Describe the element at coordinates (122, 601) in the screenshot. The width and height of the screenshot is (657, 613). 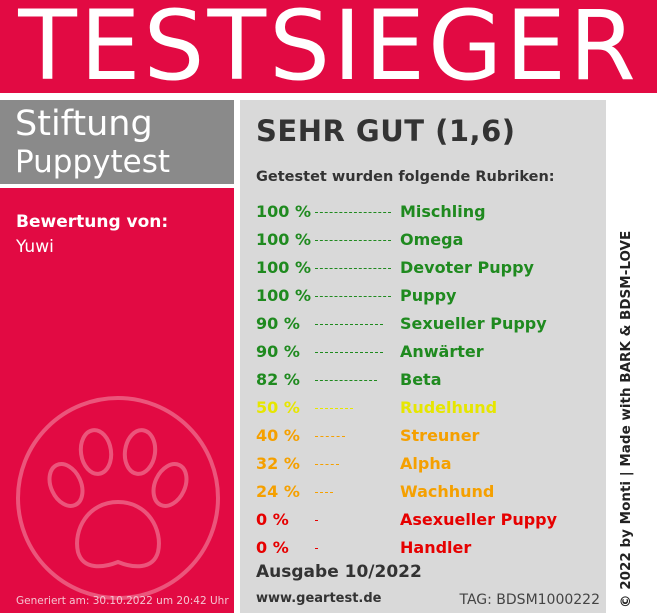
I see `generated-timestamp: Generiert am: 30.10.2022 um 20:42 Uhr` at that location.